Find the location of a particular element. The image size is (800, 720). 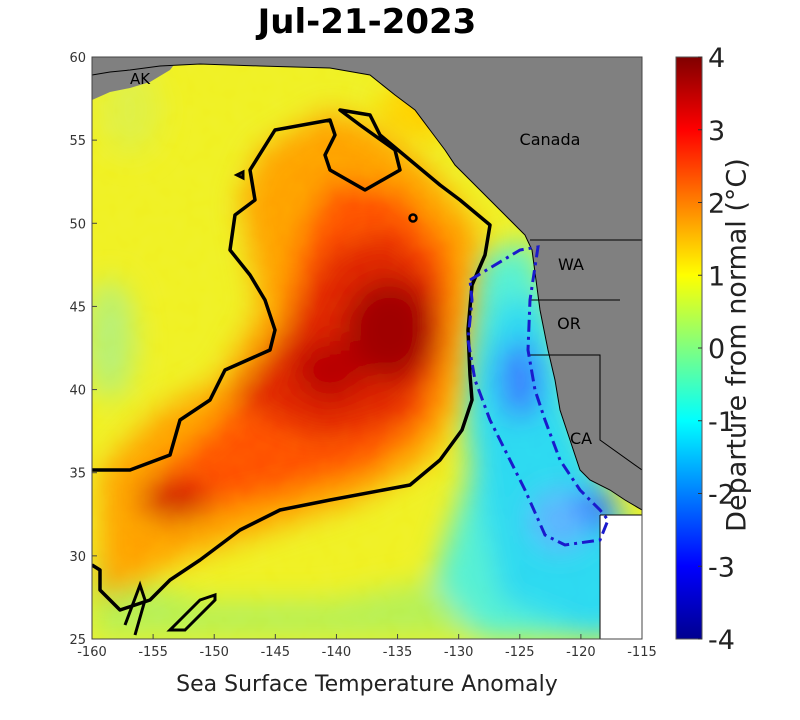

lat-tick-label: 60 is located at coordinates (77, 58).